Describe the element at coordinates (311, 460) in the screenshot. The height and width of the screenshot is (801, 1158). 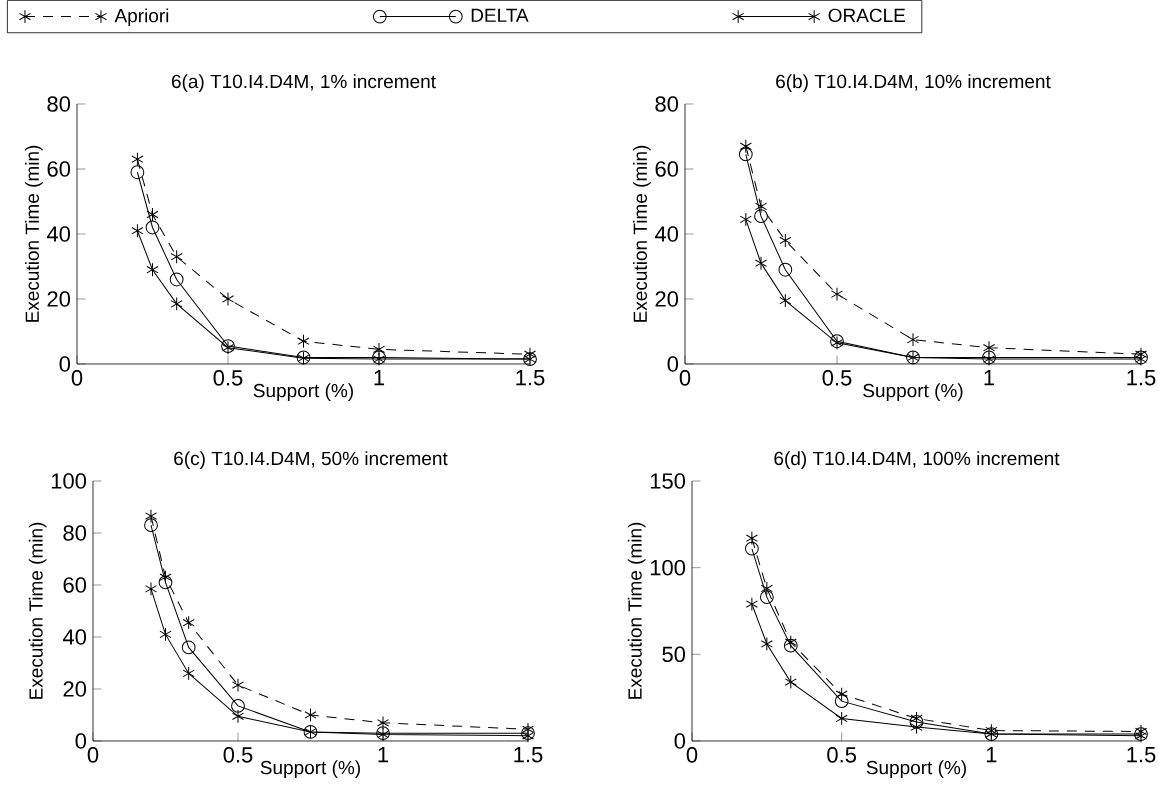
I see `chart-title: 6(c) T10.I4.D4M, 50% increment` at that location.